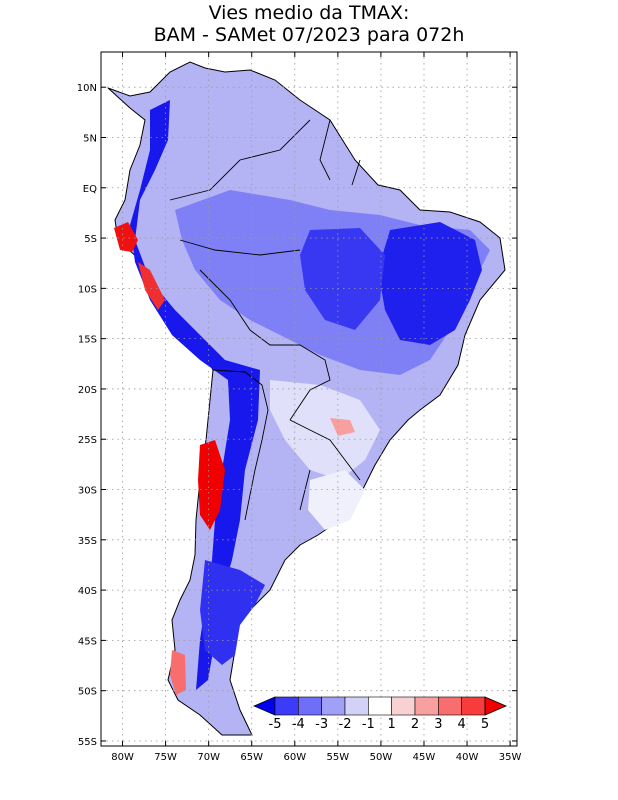 This screenshot has width=618, height=800. Describe the element at coordinates (87, 289) in the screenshot. I see `lat-tick-label: 10S` at that location.